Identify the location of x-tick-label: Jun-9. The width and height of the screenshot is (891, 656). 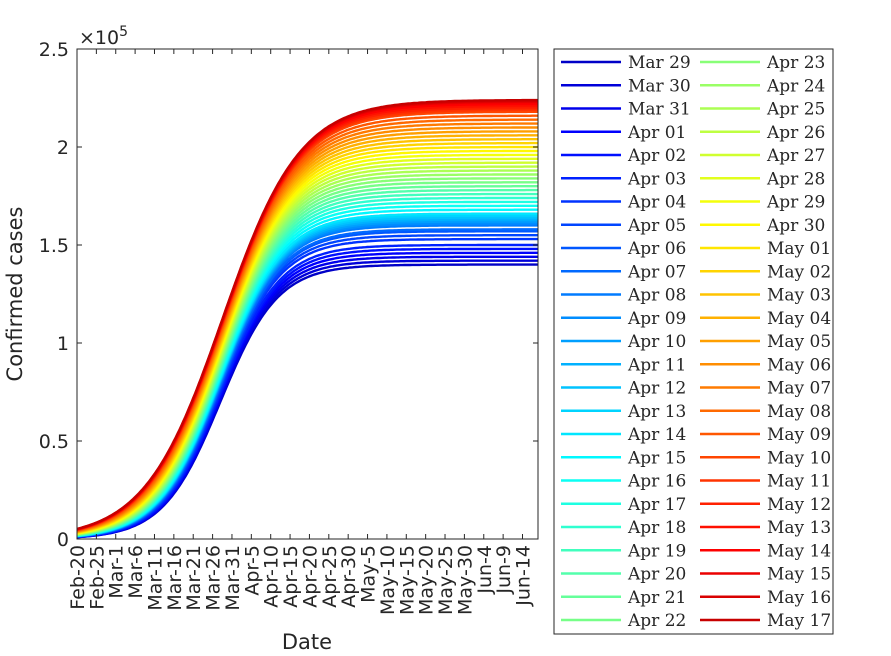
(504, 570).